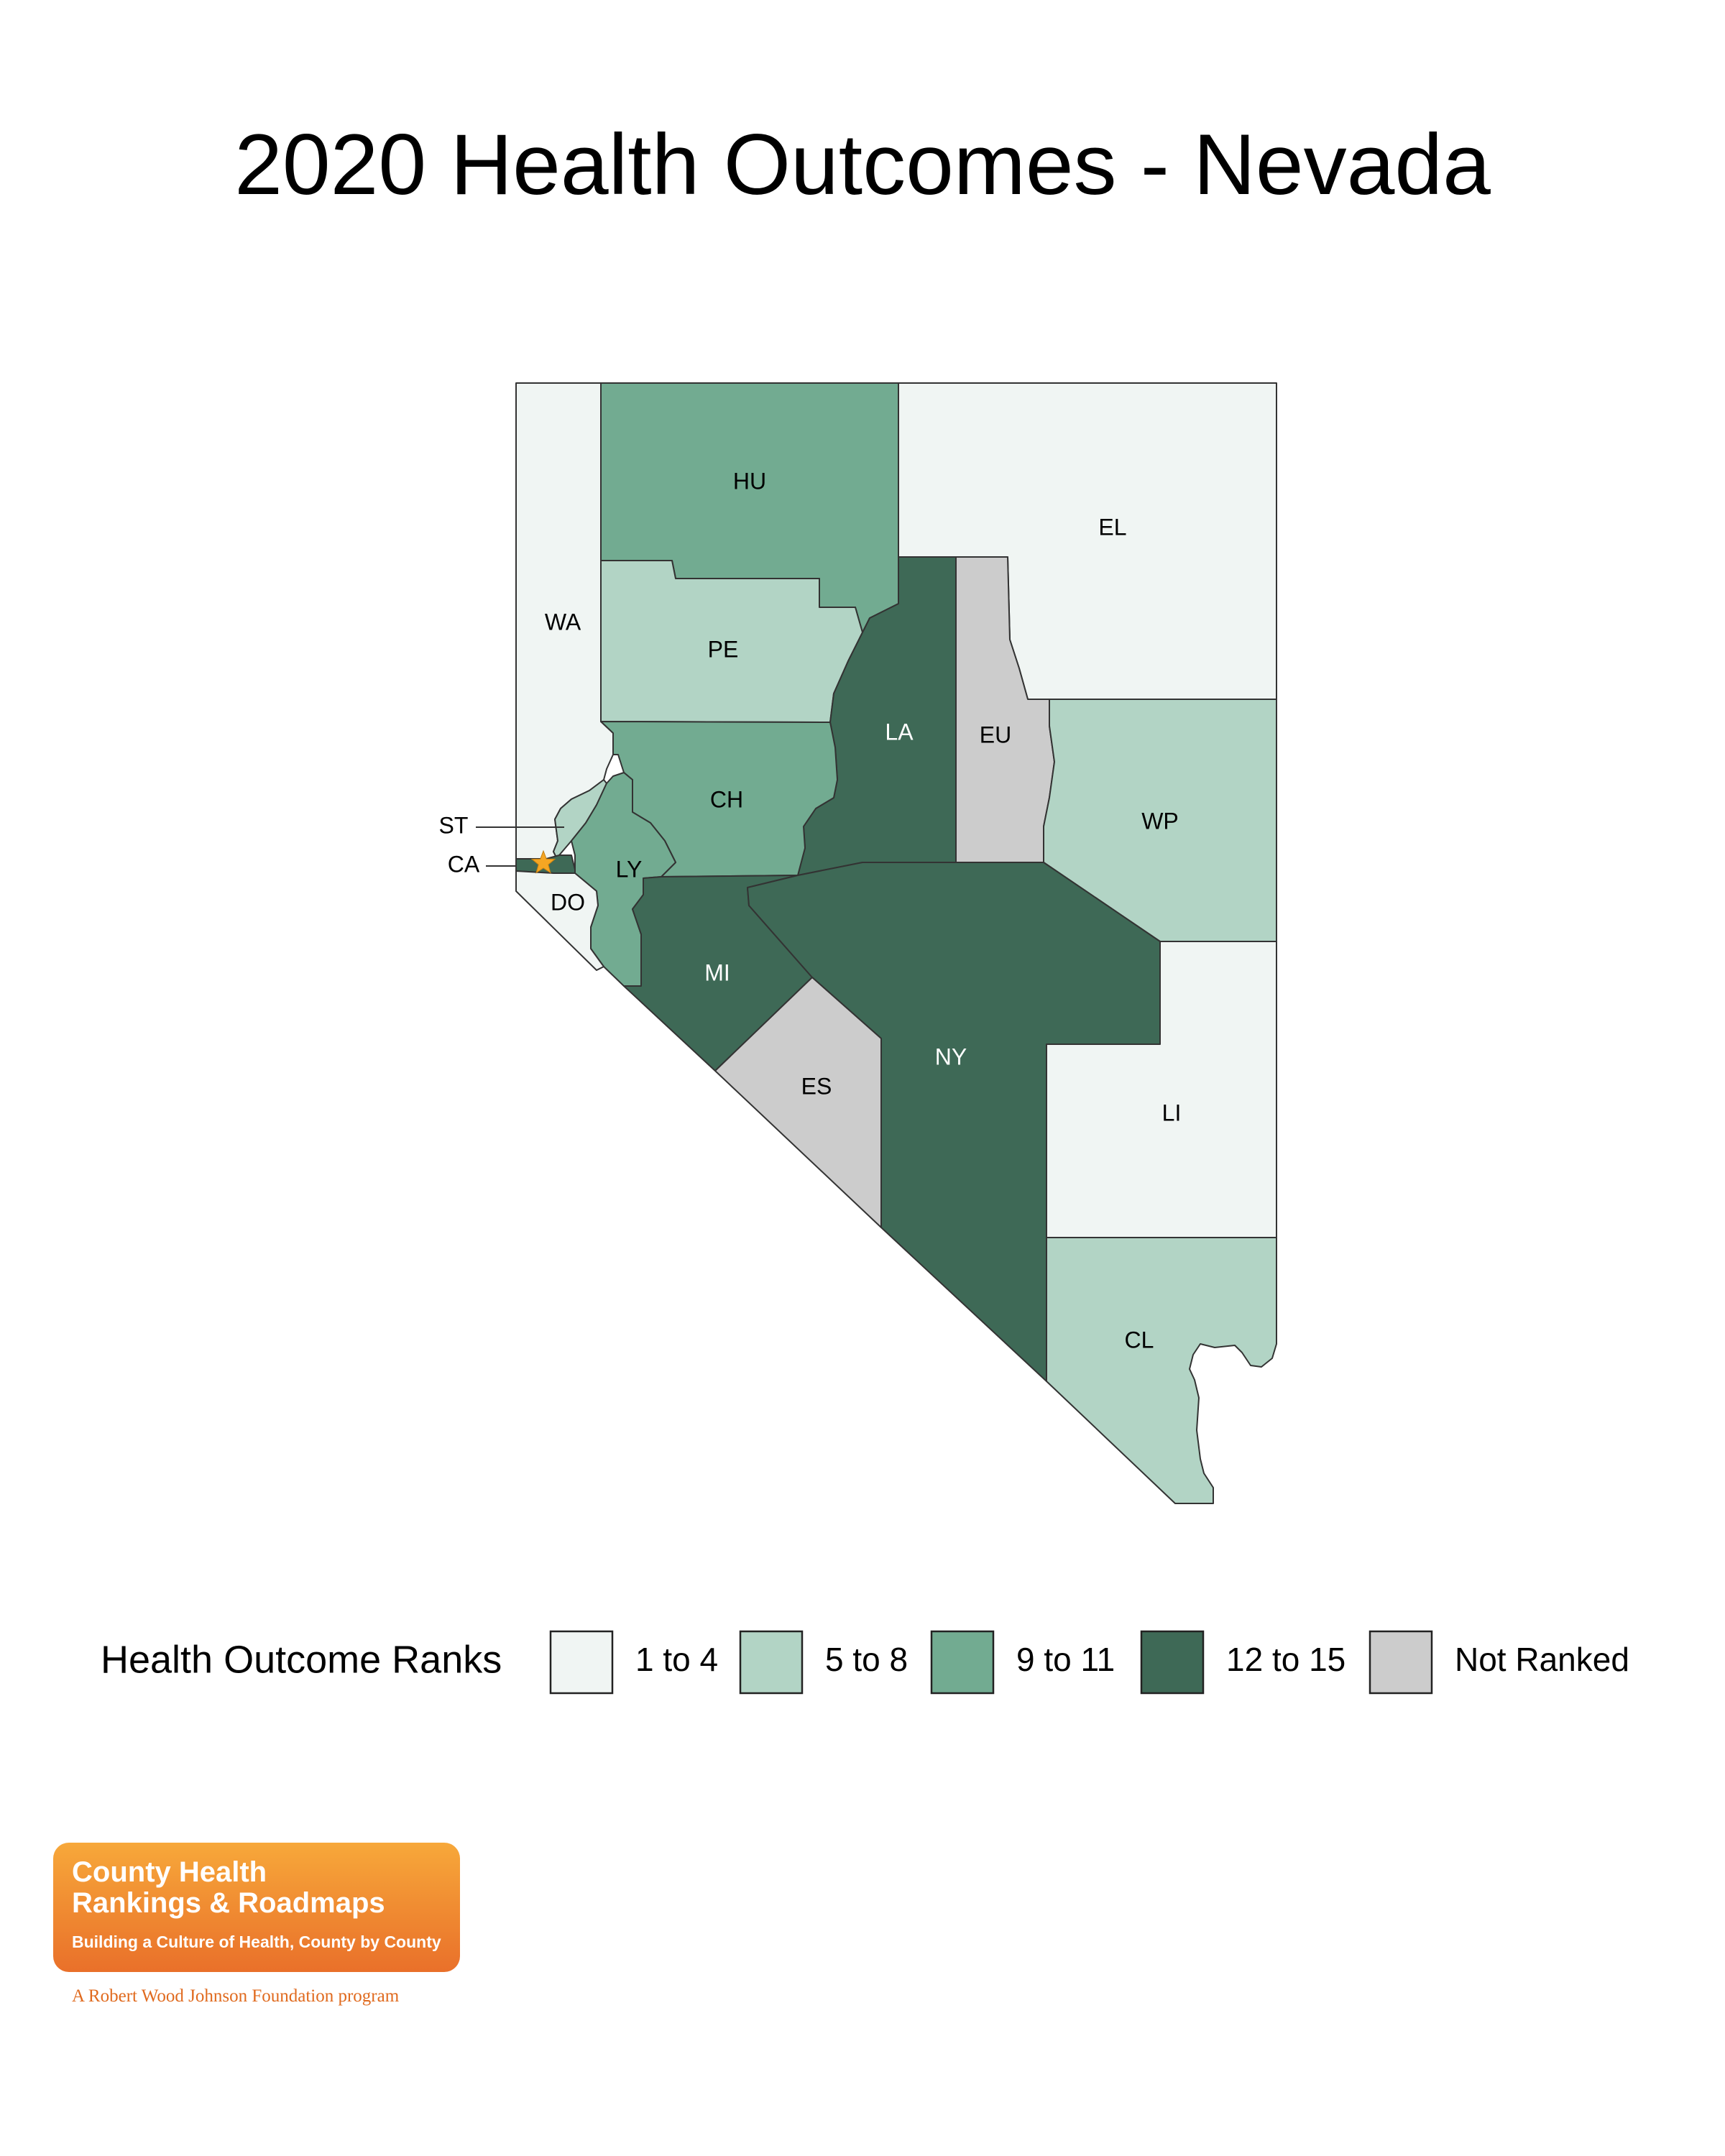 This screenshot has width=1725, height=2156. Describe the element at coordinates (568, 902) in the screenshot. I see `county-label-DO: DO` at that location.